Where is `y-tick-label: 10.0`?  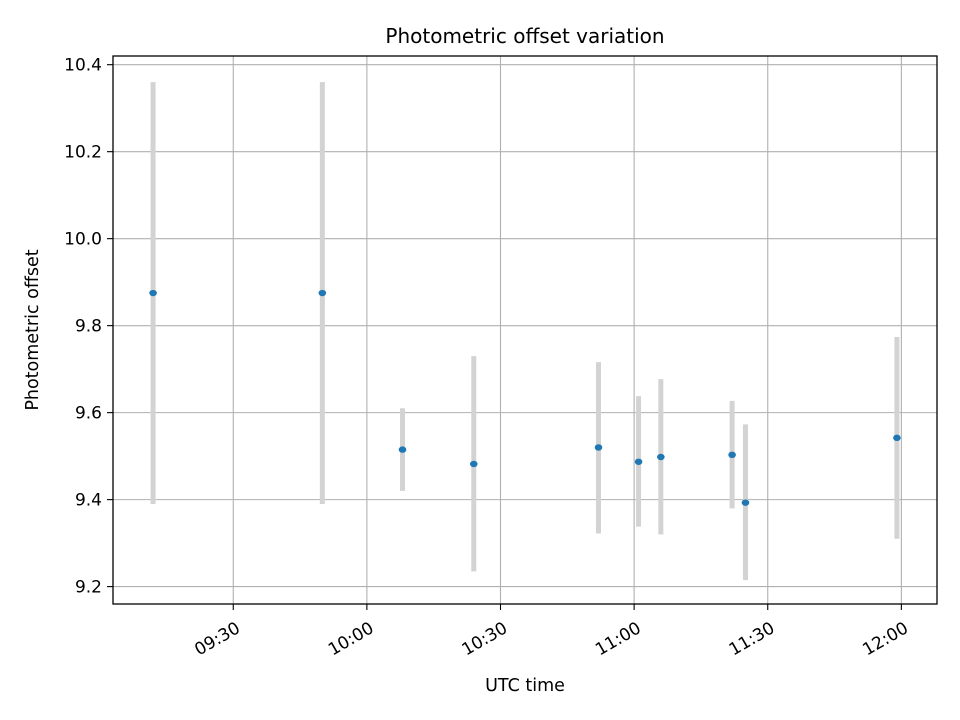
y-tick-label: 10.0 is located at coordinates (83, 240).